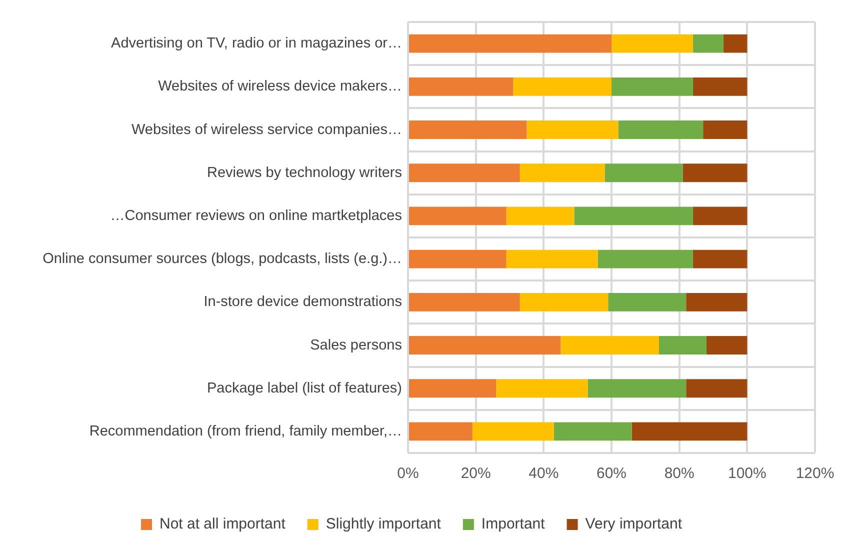  Describe the element at coordinates (304, 172) in the screenshot. I see `y-tick-label: Reviews by technology writers` at that location.